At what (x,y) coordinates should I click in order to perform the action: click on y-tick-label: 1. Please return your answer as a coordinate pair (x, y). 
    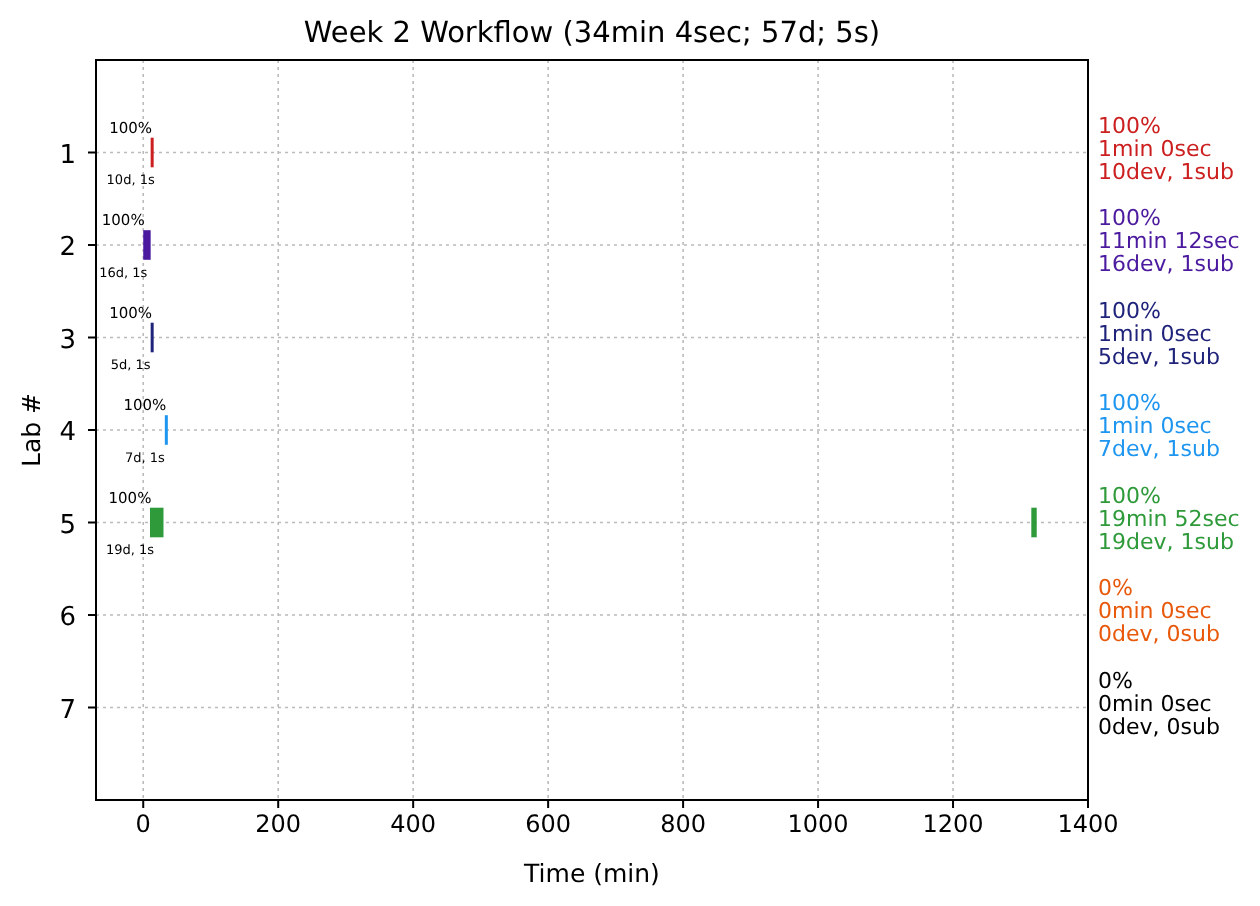
    Looking at the image, I should click on (67, 155).